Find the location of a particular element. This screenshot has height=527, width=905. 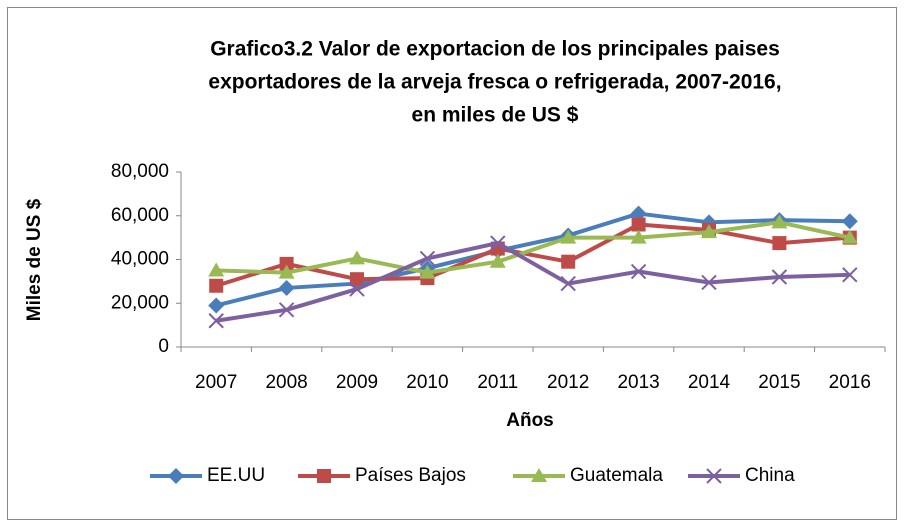

y-tick-label: 20,000 is located at coordinates (140, 302).